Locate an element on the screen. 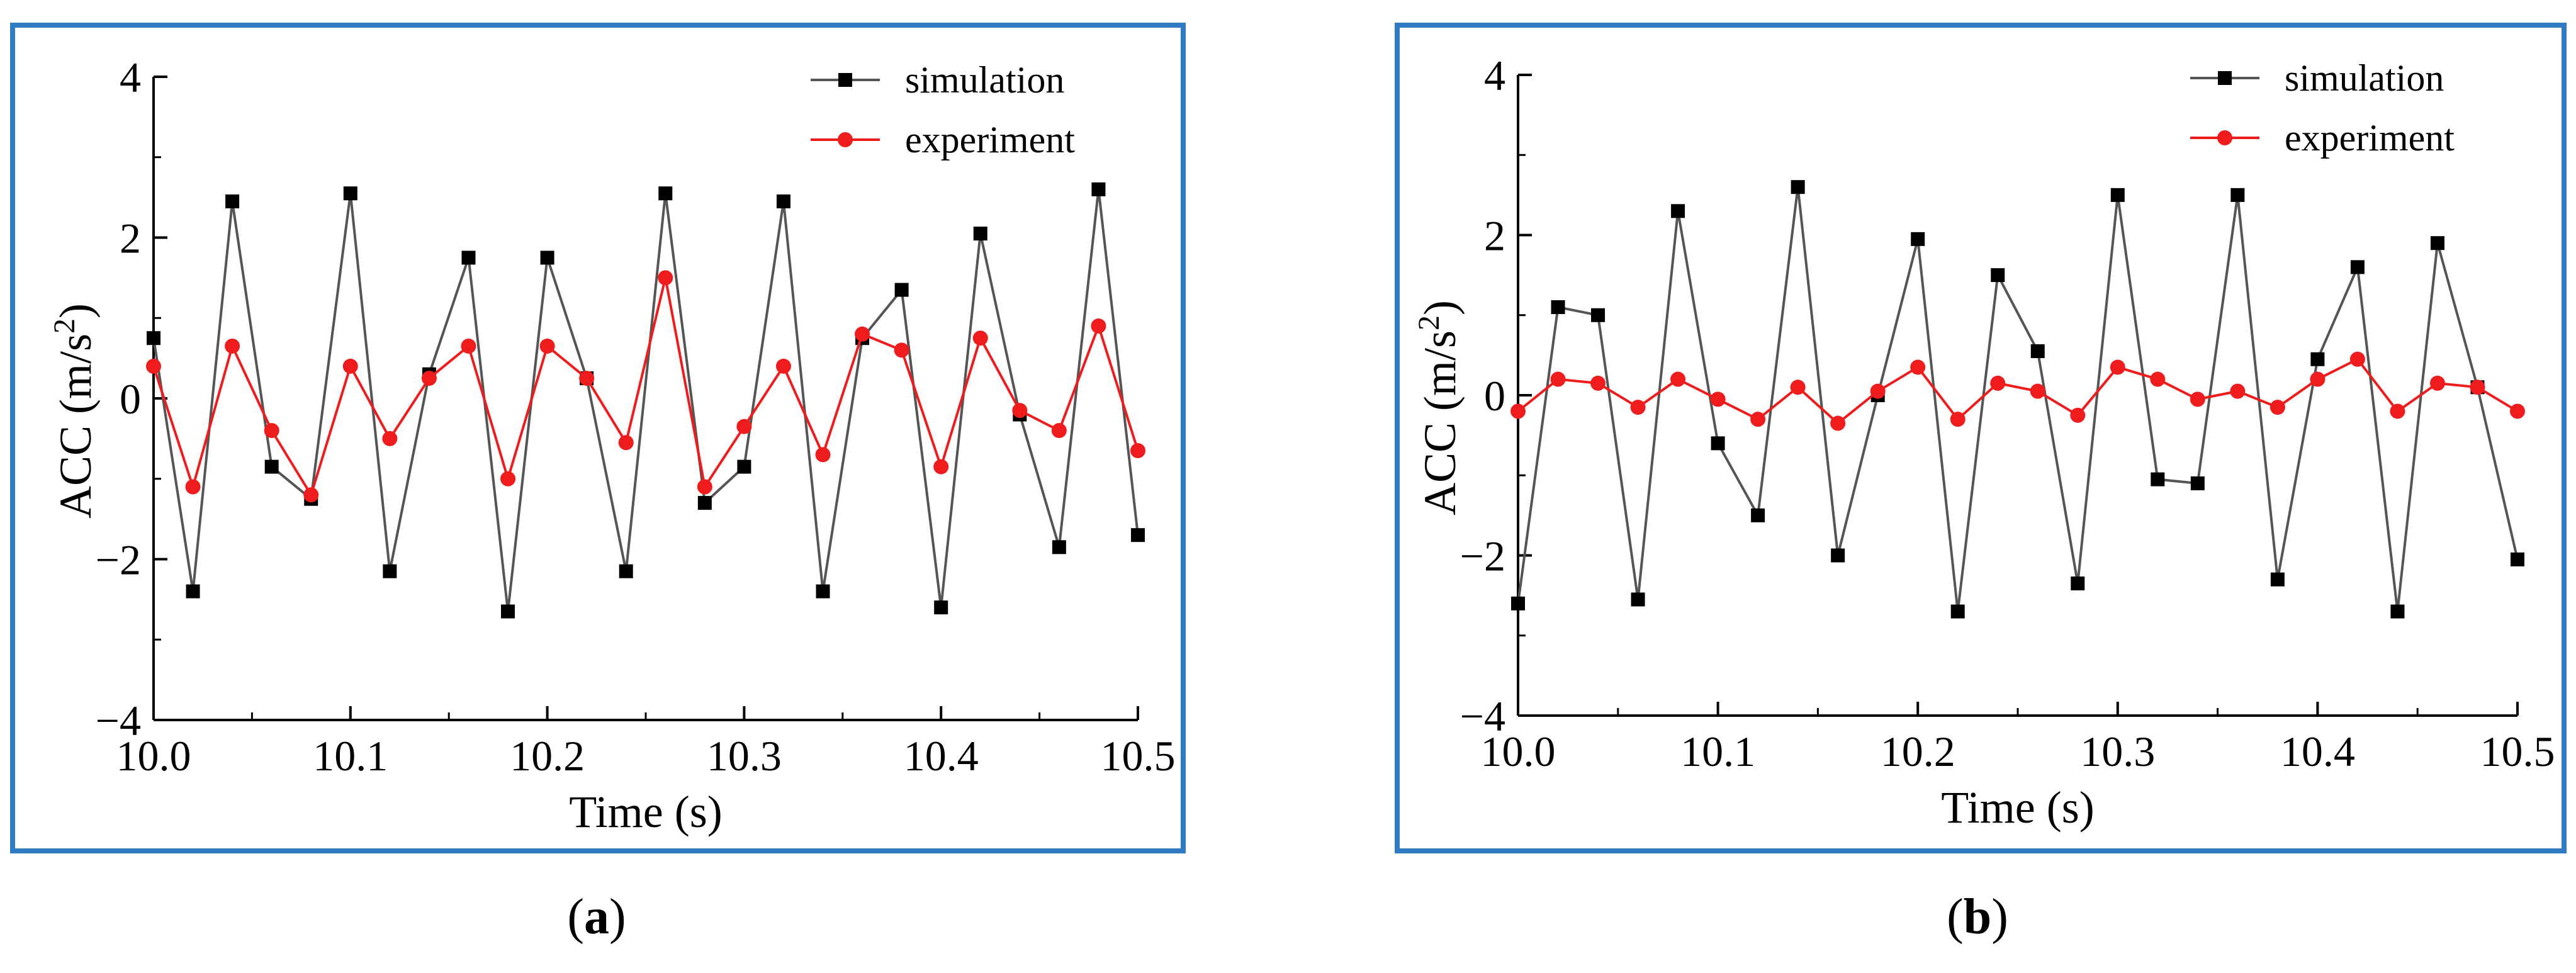 Image resolution: width=2576 pixels, height=973 pixels. chart-a-legend-simulation-marker is located at coordinates (845, 80).